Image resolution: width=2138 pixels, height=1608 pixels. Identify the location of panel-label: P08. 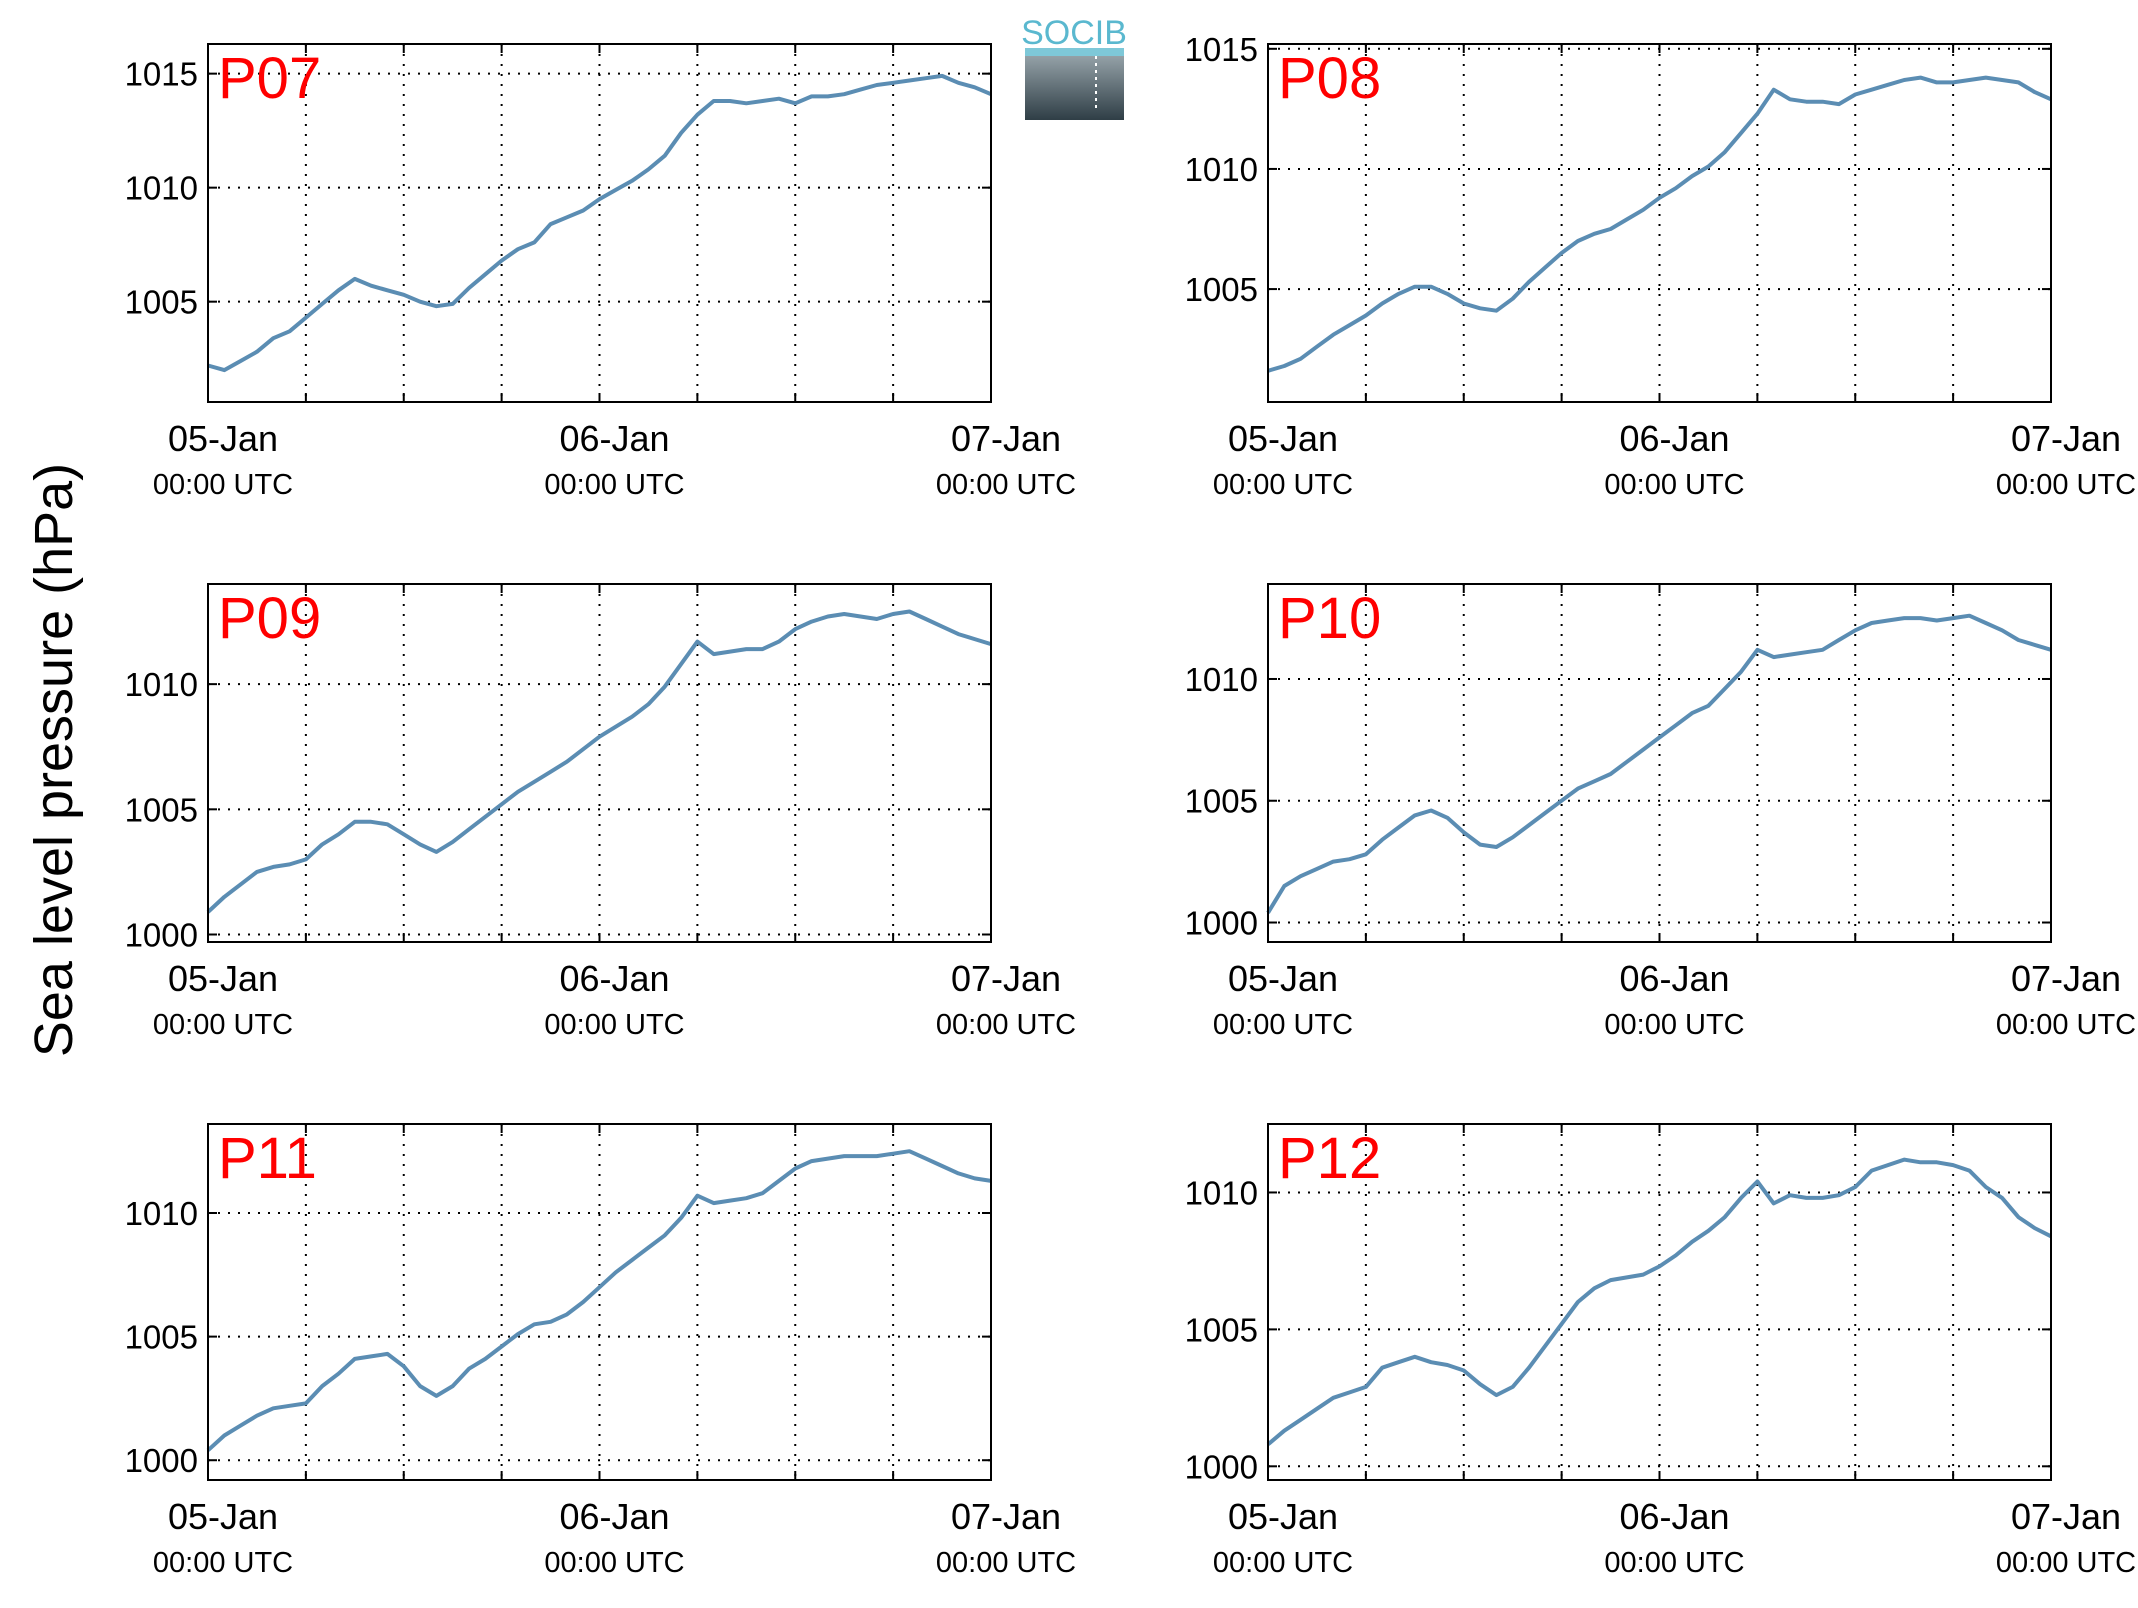
(1329, 78).